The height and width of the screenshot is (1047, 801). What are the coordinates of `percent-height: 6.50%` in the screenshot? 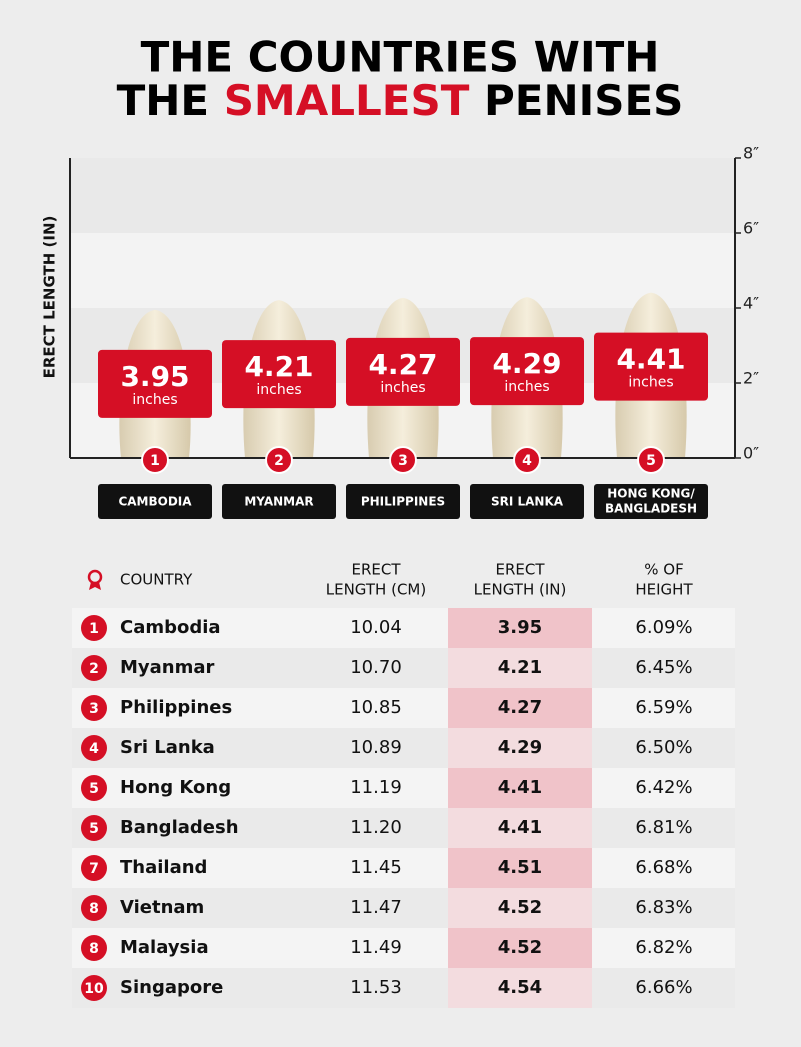 It's located at (663, 747).